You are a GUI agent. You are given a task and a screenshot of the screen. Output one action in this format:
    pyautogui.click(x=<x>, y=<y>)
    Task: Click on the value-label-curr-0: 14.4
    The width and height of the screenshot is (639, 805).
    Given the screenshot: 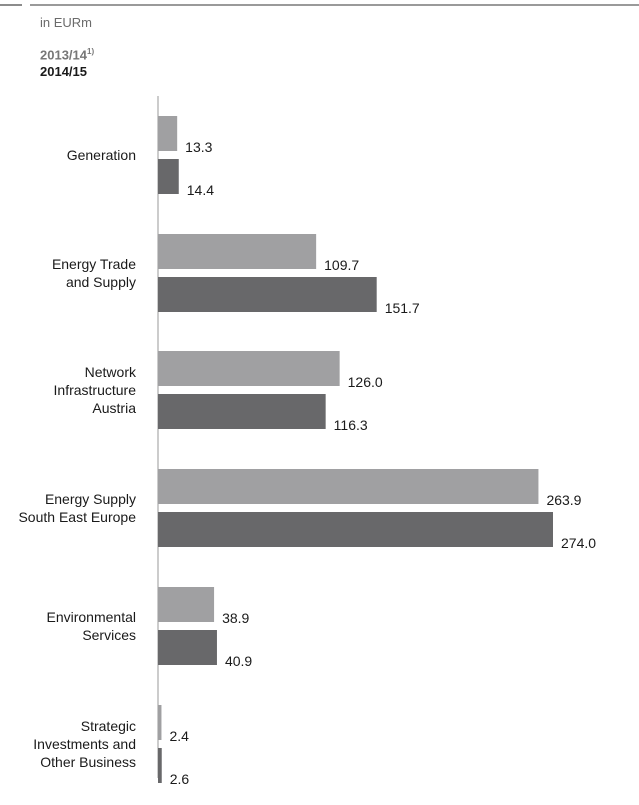 What is the action you would take?
    pyautogui.click(x=200, y=190)
    